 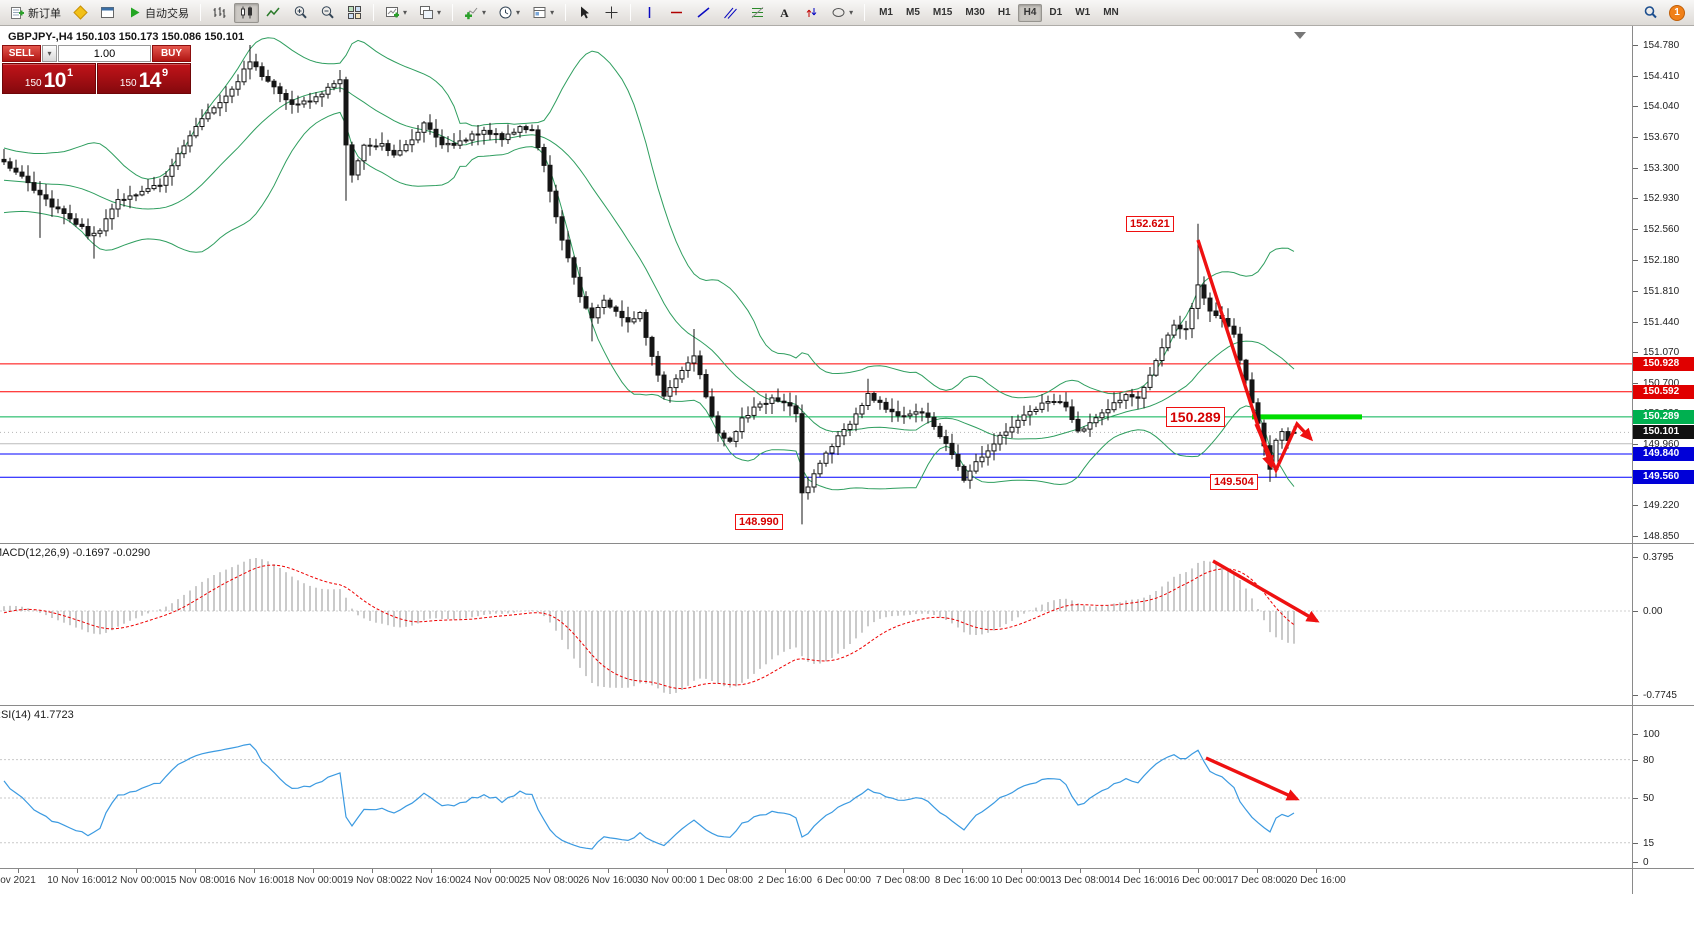 I want to click on timeframe-h4: H4, so click(x=1030, y=12).